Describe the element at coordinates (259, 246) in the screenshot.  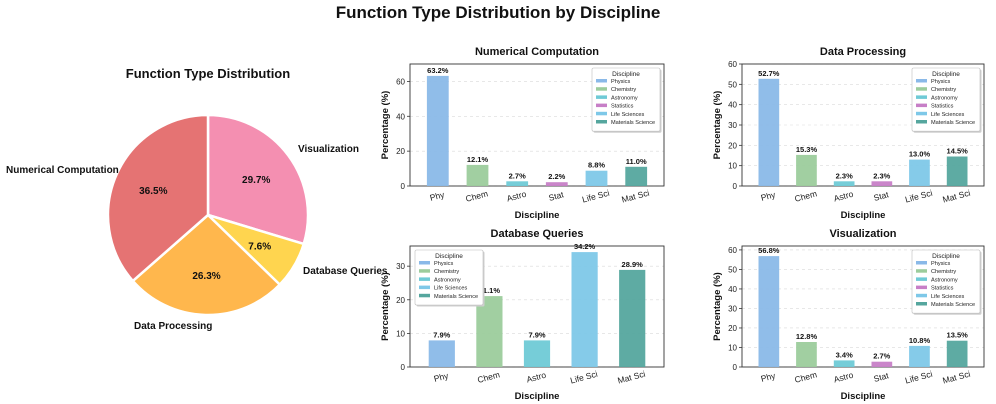
I see `pie-pct-label: 7.6%` at that location.